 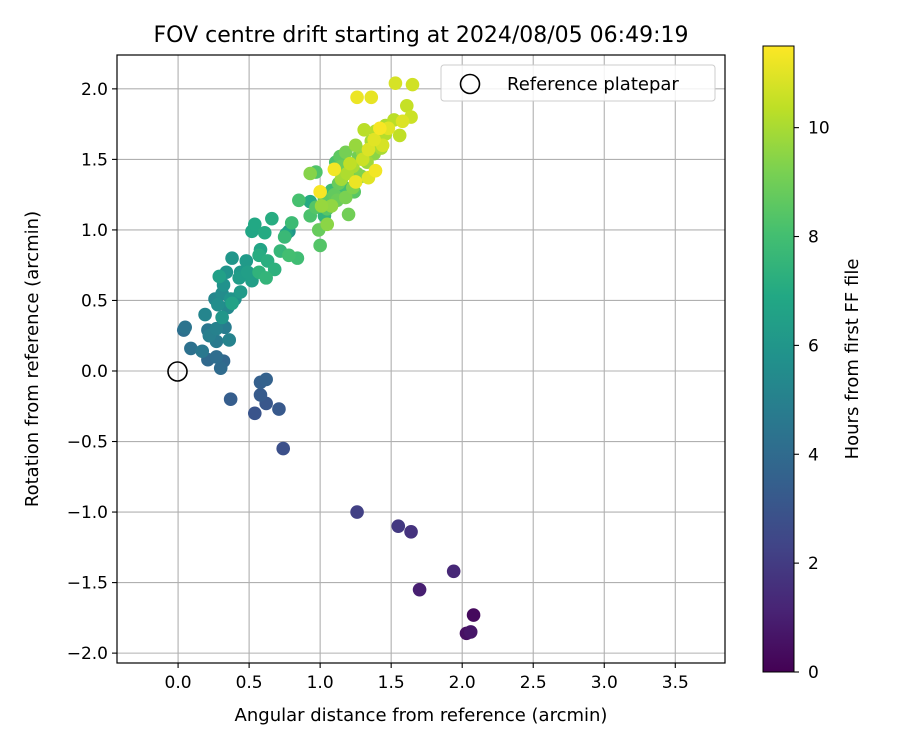 I want to click on colorbar-tick-label: 8, so click(x=813, y=238).